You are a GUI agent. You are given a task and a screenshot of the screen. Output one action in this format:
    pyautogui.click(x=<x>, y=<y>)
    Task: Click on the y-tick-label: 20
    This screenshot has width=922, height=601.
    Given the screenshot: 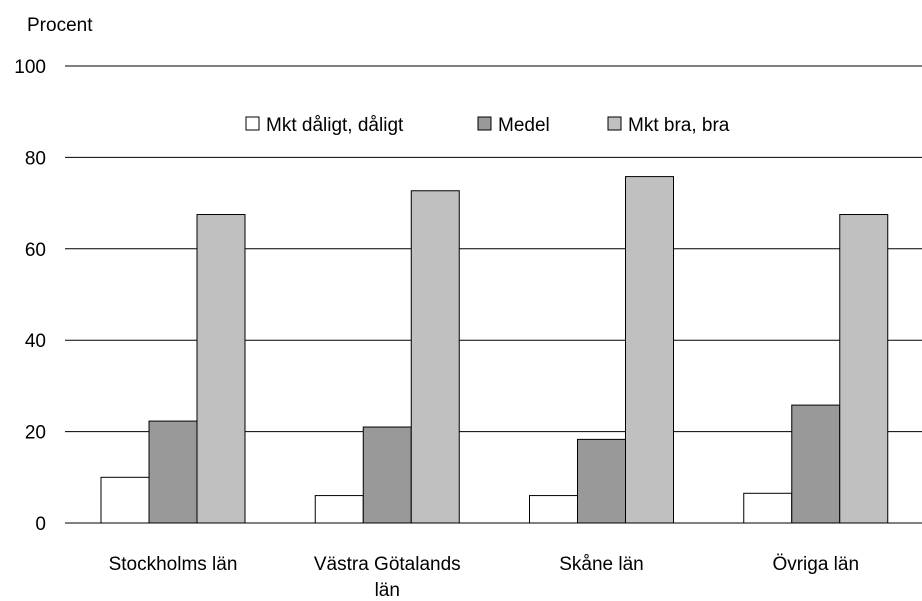 What is the action you would take?
    pyautogui.click(x=35, y=433)
    